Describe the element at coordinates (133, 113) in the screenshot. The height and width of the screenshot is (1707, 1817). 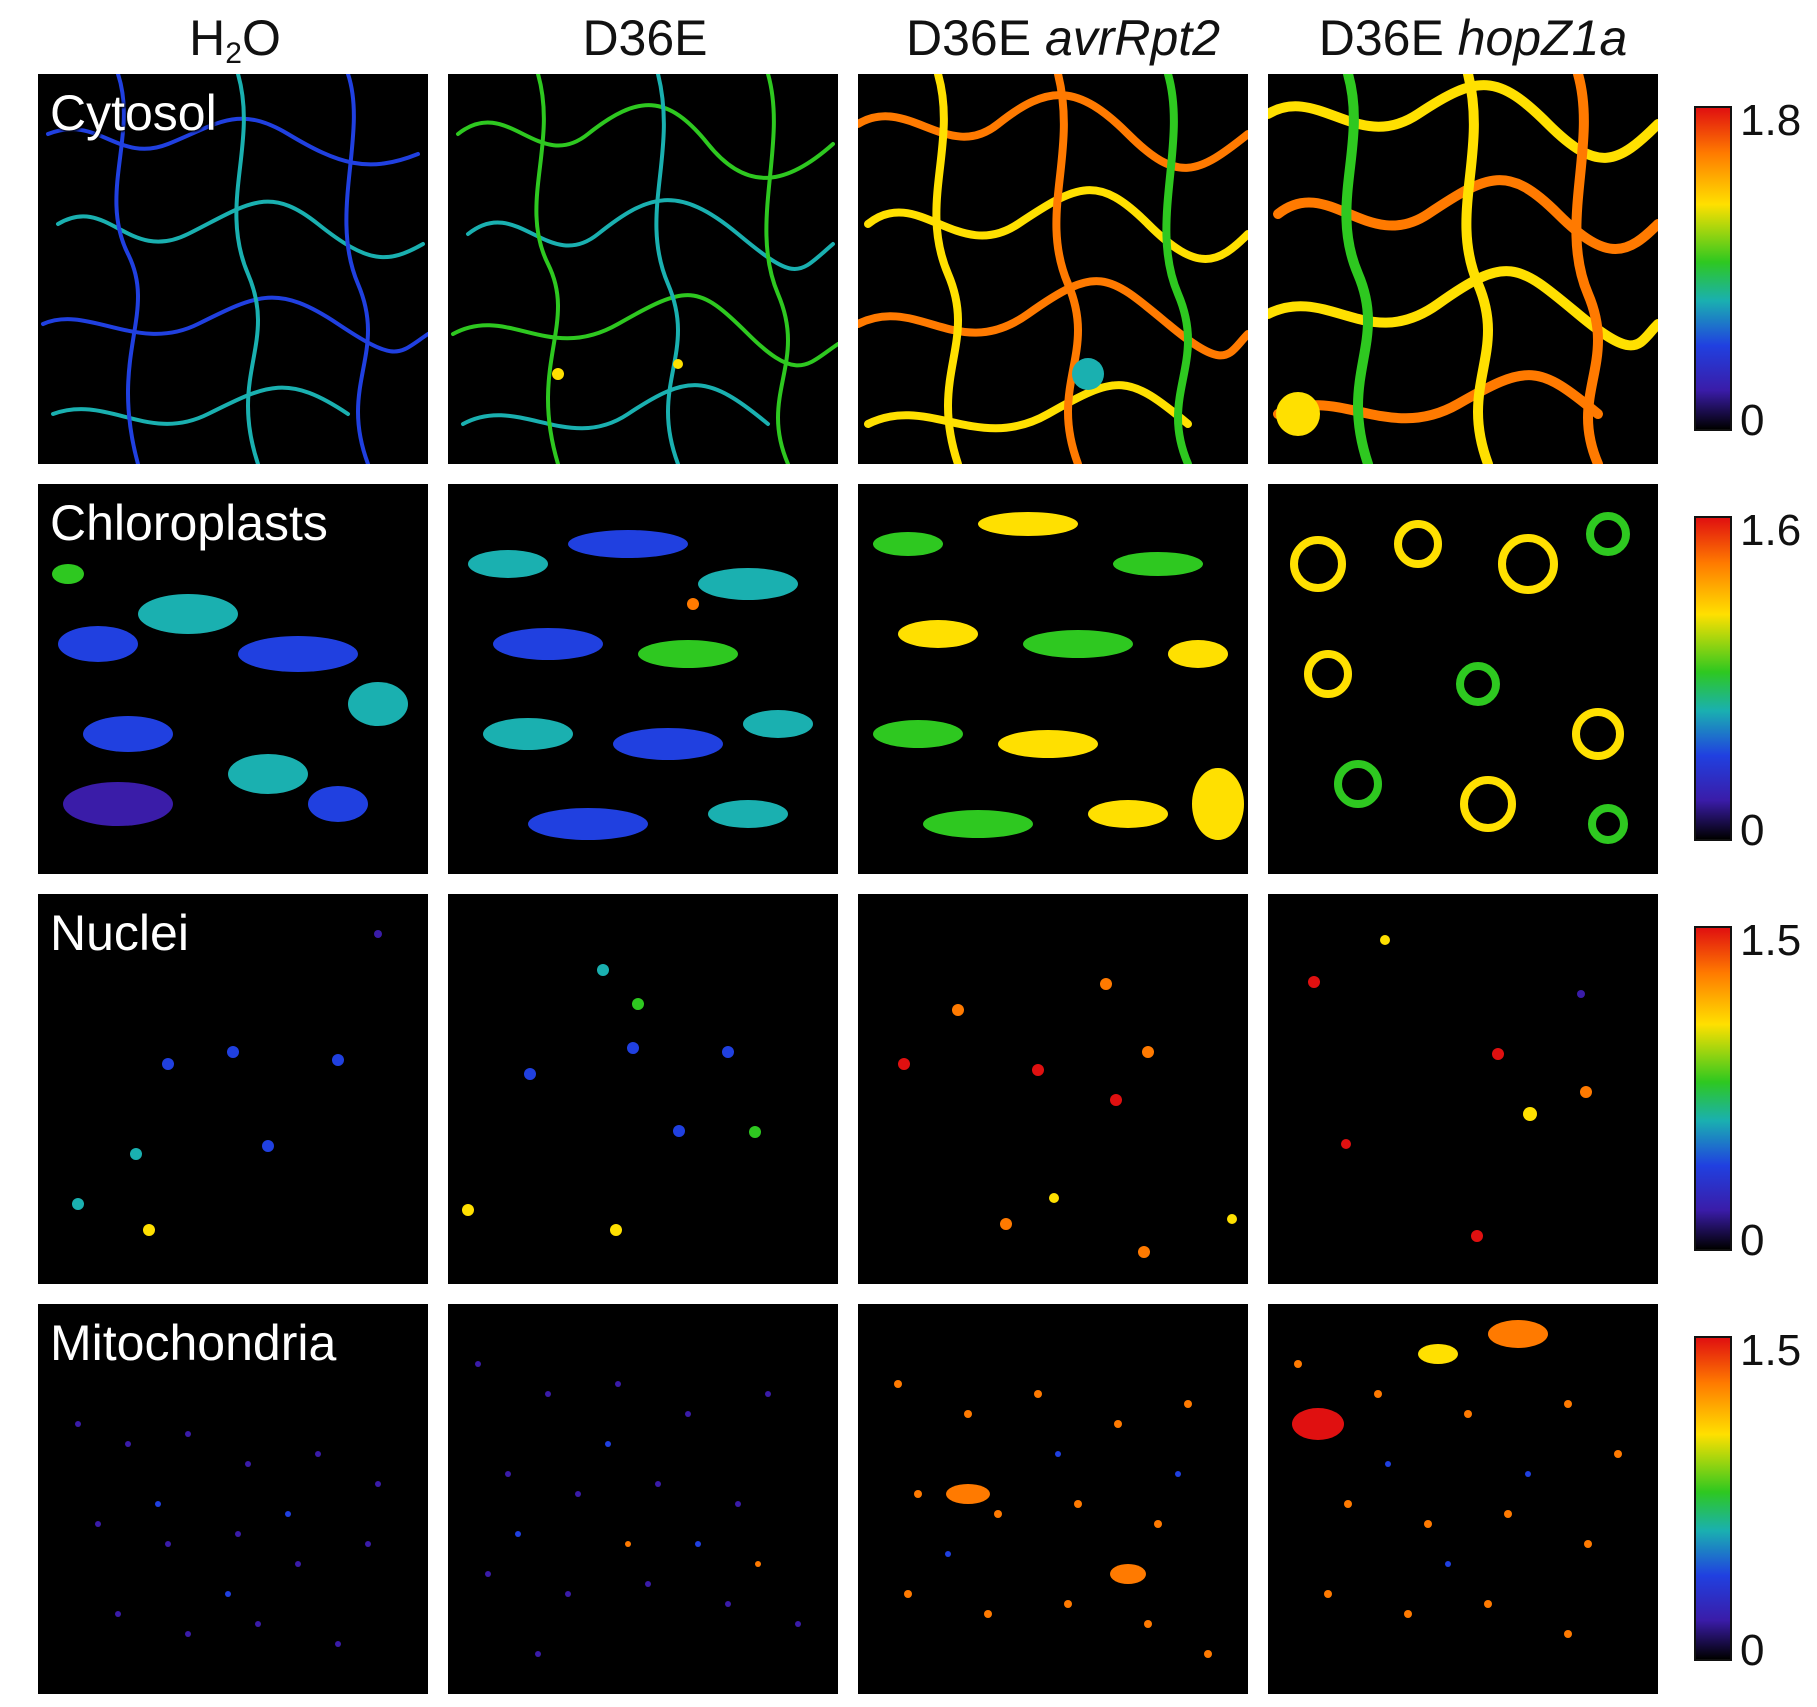
I see `row-label-cytosol: Cytosol` at that location.